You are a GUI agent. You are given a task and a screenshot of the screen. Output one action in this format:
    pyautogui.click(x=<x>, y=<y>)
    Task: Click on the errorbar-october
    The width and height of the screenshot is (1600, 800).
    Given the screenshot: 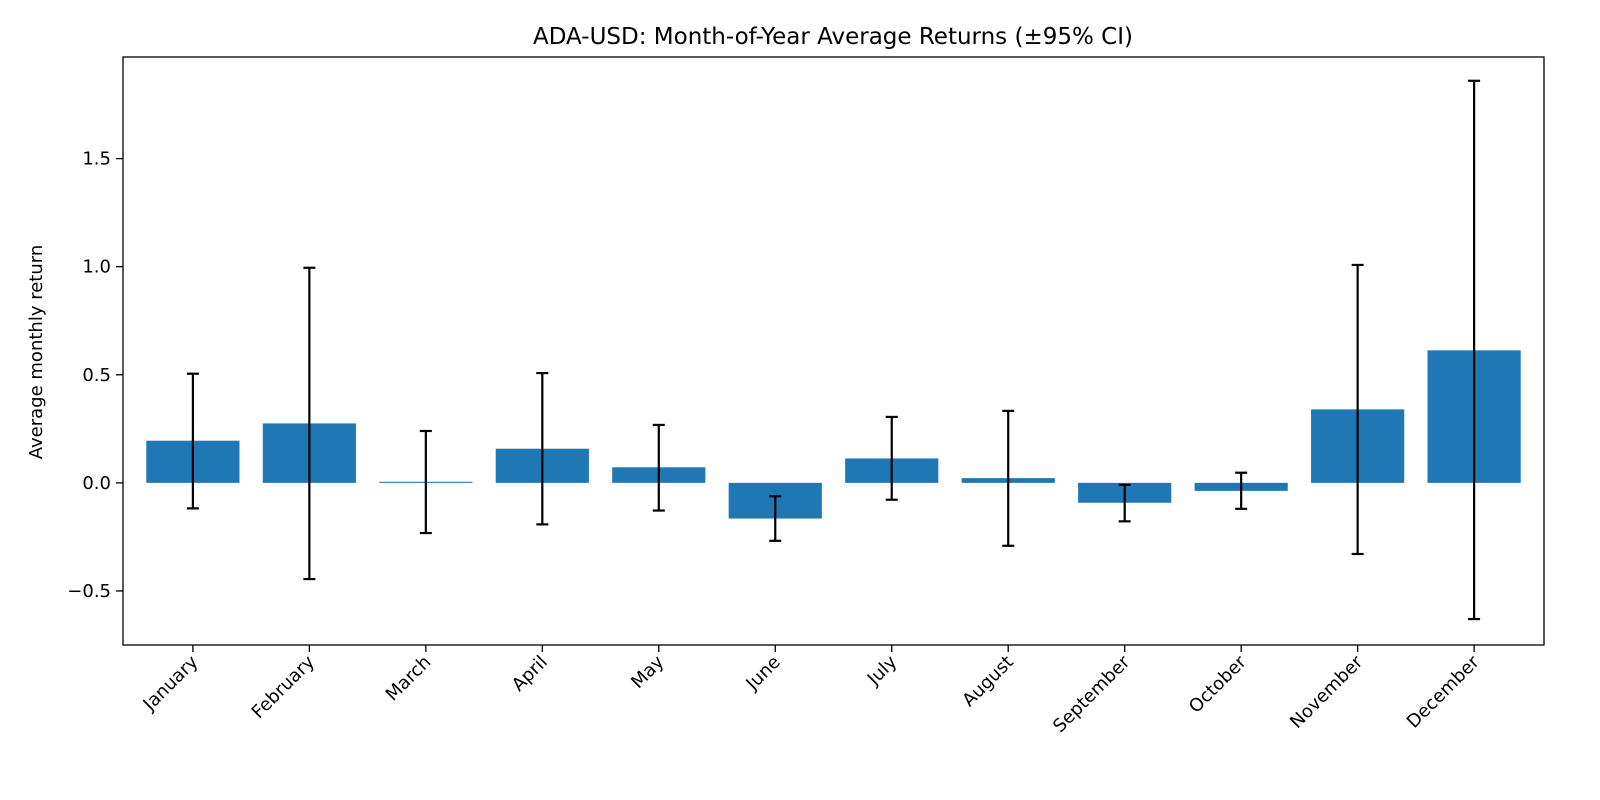 What is the action you would take?
    pyautogui.click(x=1241, y=490)
    